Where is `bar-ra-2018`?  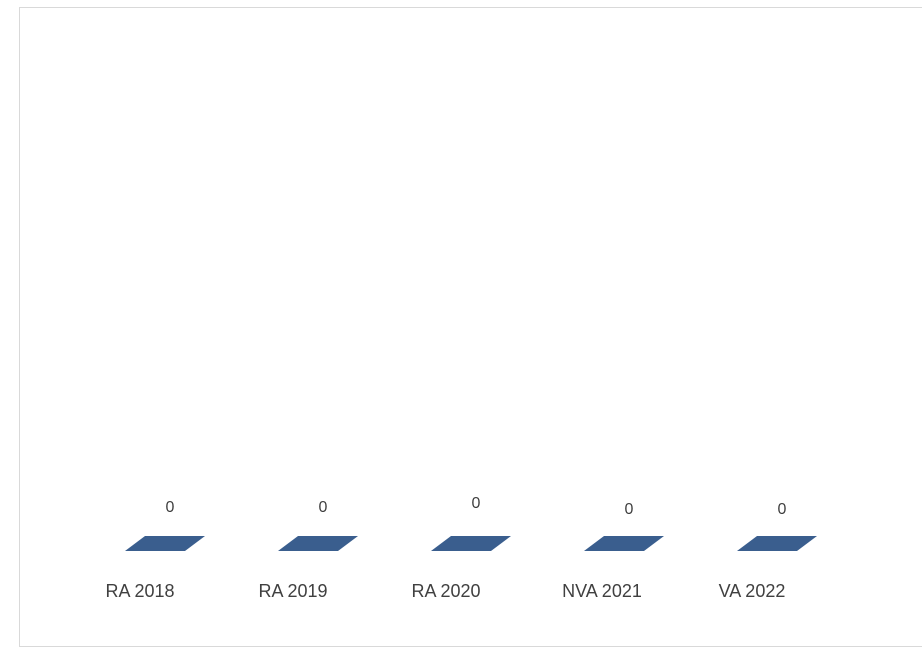
bar-ra-2018 is located at coordinates (165, 543).